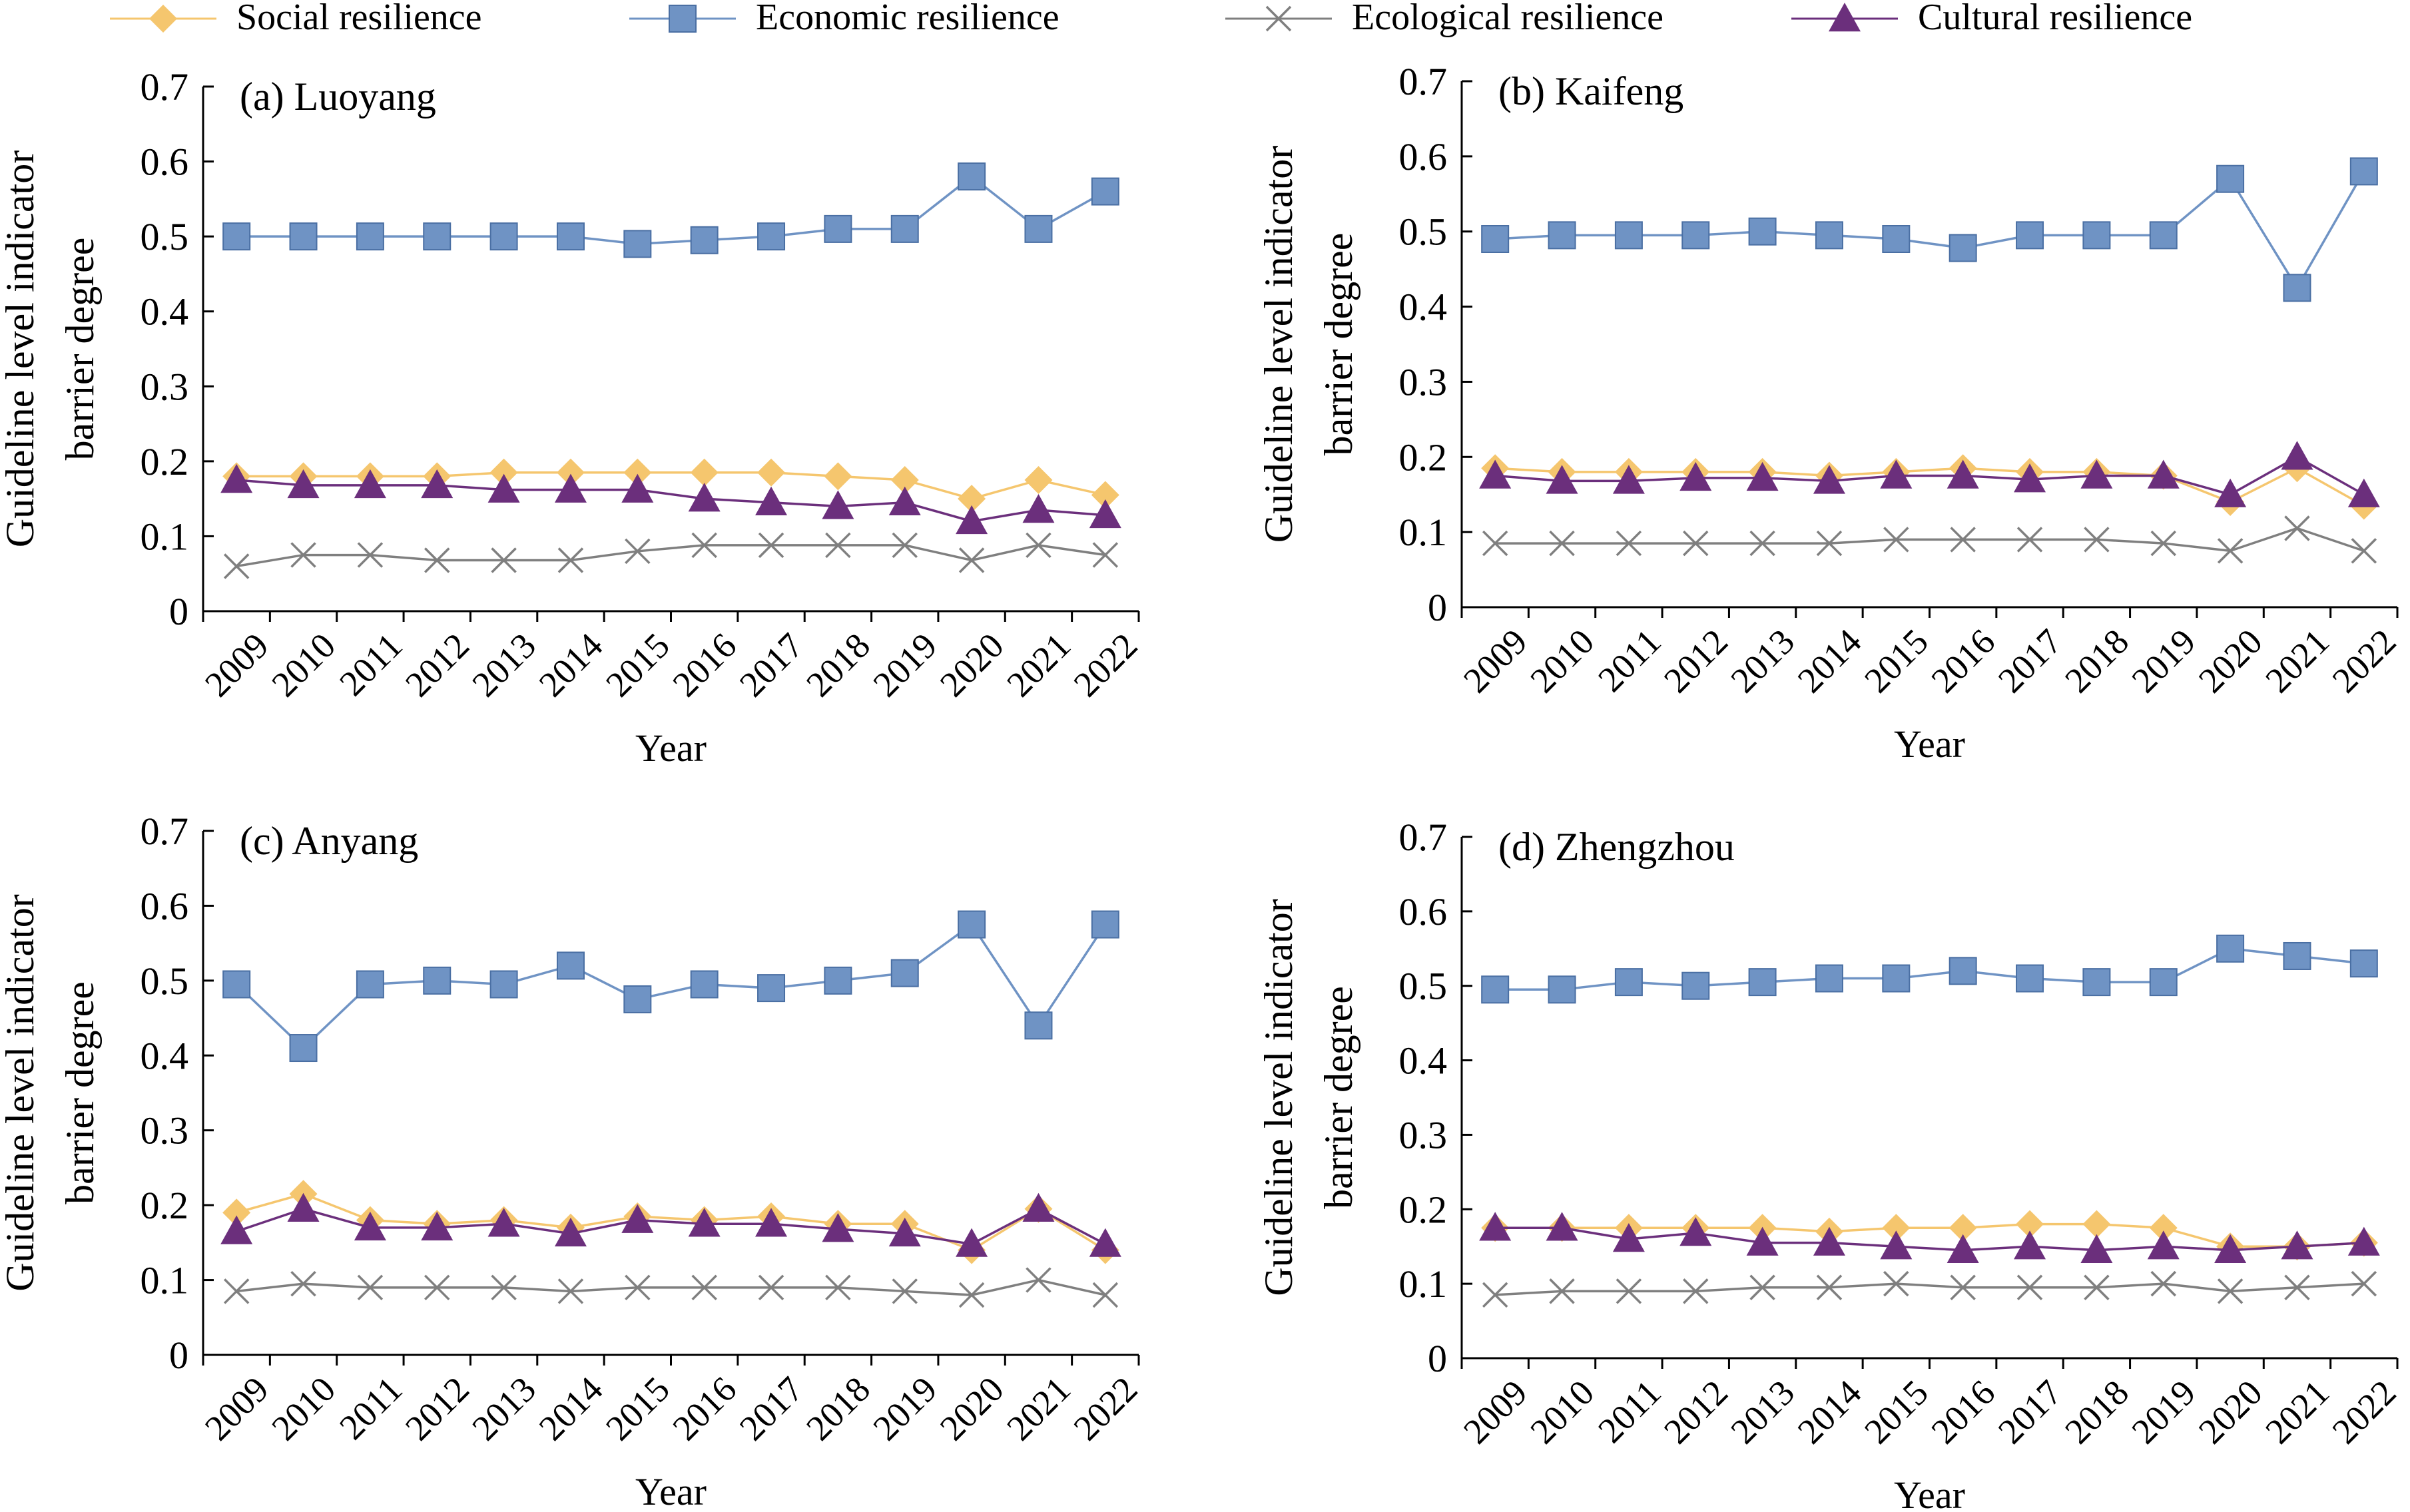 The width and height of the screenshot is (2410, 1512). I want to click on y-tick-label: 0.6, so click(1423, 911).